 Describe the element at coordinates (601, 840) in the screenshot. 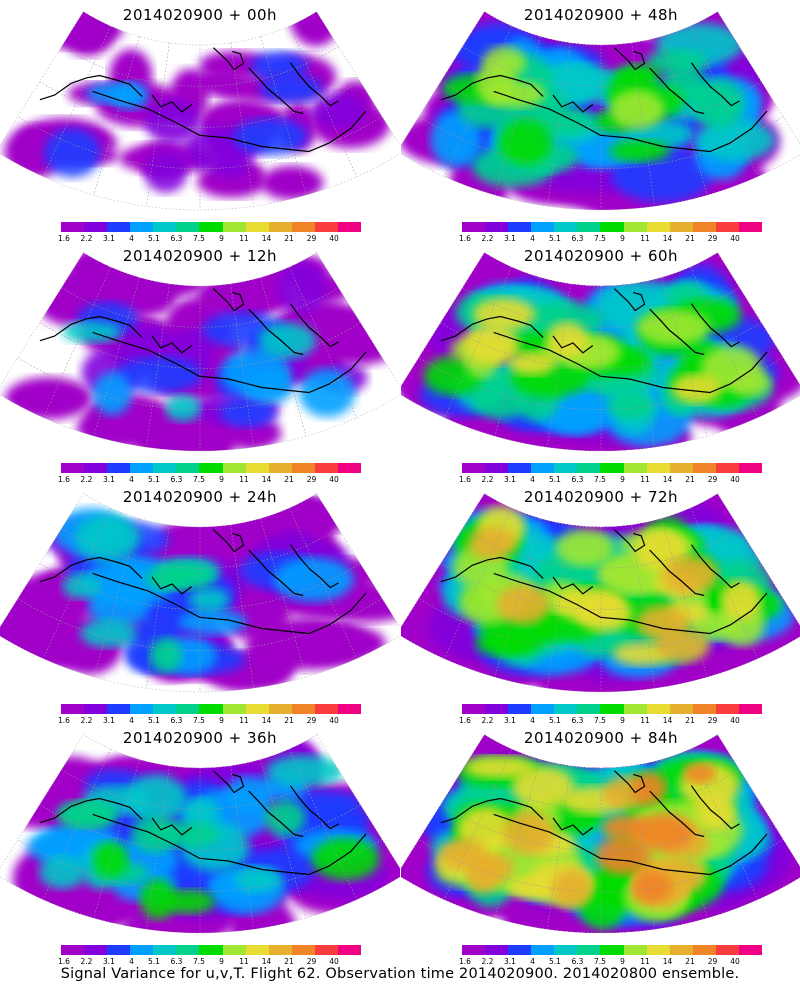

I see `graticule` at that location.